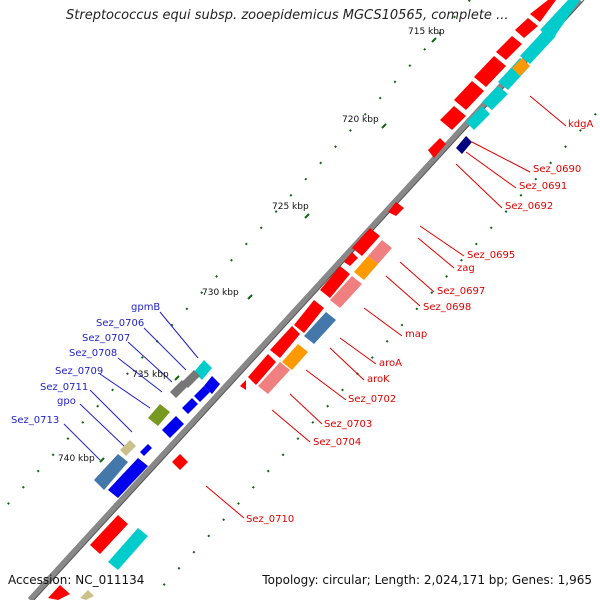  Describe the element at coordinates (93, 353) in the screenshot. I see `gene-label-Sez_0708: Sez_0708` at that location.